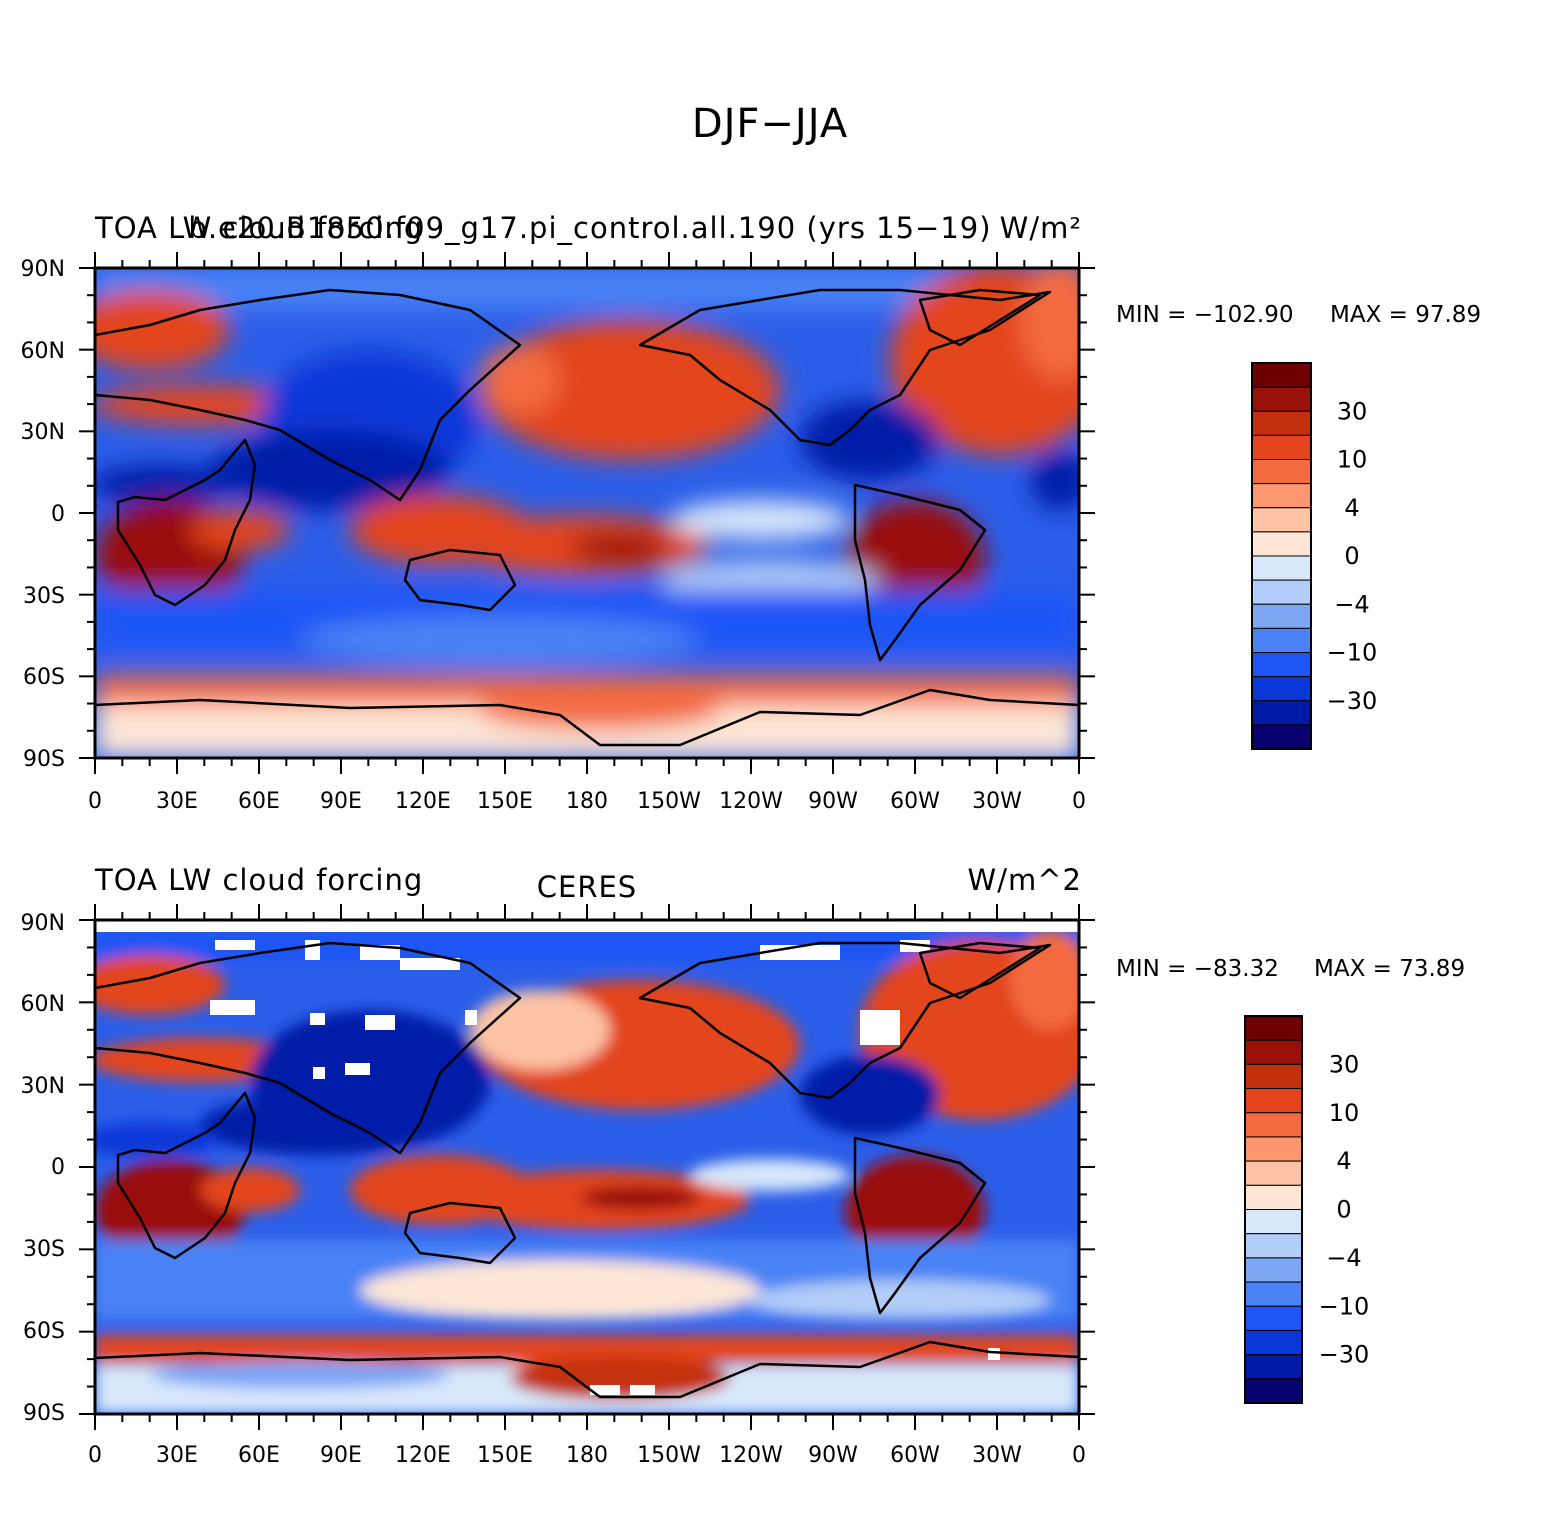 This screenshot has width=1541, height=1538. I want to click on max-value: MAX = 73.89, so click(1389, 969).